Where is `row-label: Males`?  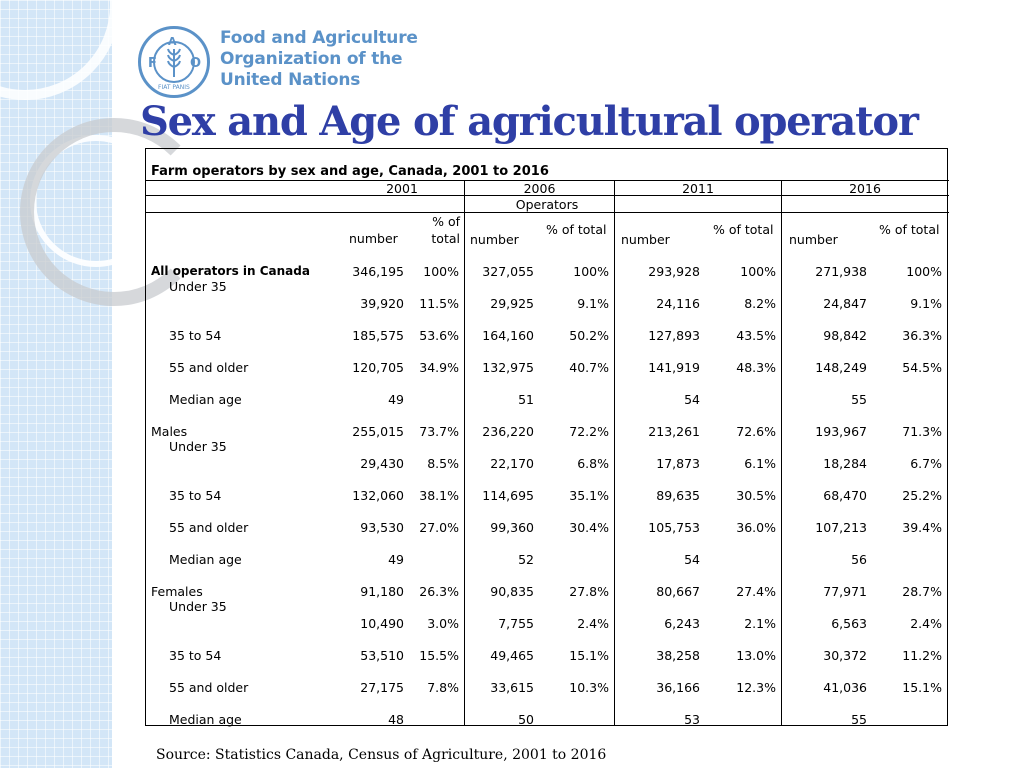 row-label: Males is located at coordinates (169, 431).